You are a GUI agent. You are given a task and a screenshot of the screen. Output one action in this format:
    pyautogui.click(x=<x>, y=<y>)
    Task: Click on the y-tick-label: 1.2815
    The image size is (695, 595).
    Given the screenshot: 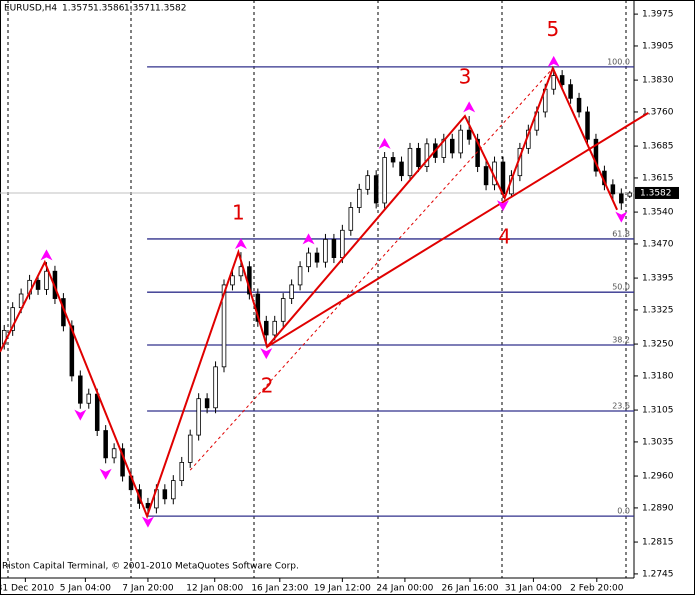 What is the action you would take?
    pyautogui.click(x=658, y=543)
    